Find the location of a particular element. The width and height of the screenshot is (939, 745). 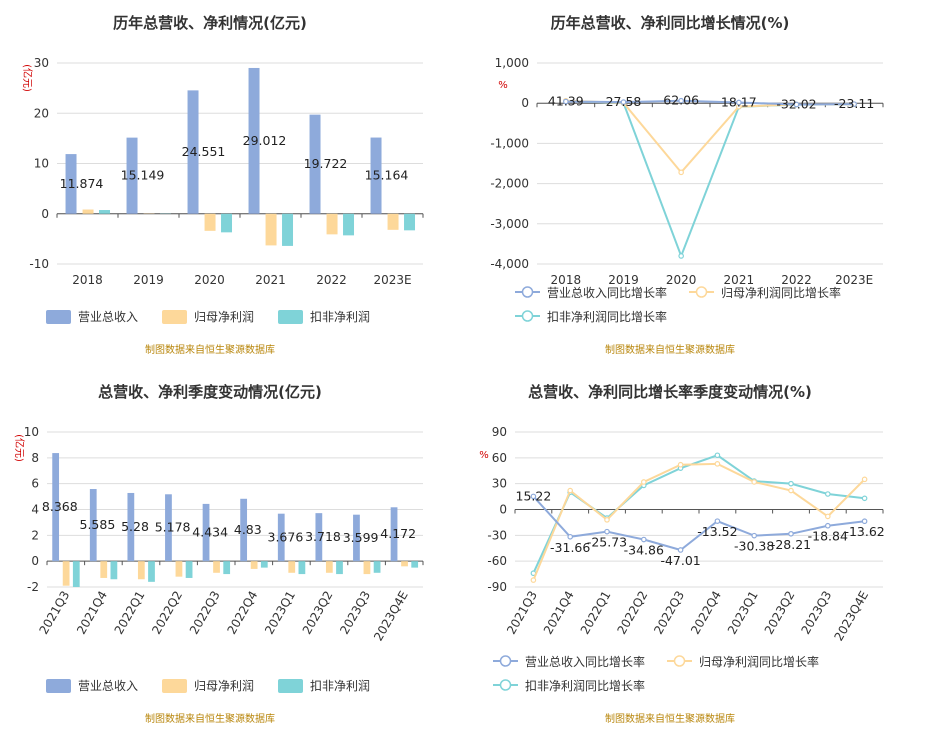

y-tick-label: 20 is located at coordinates (41, 113).